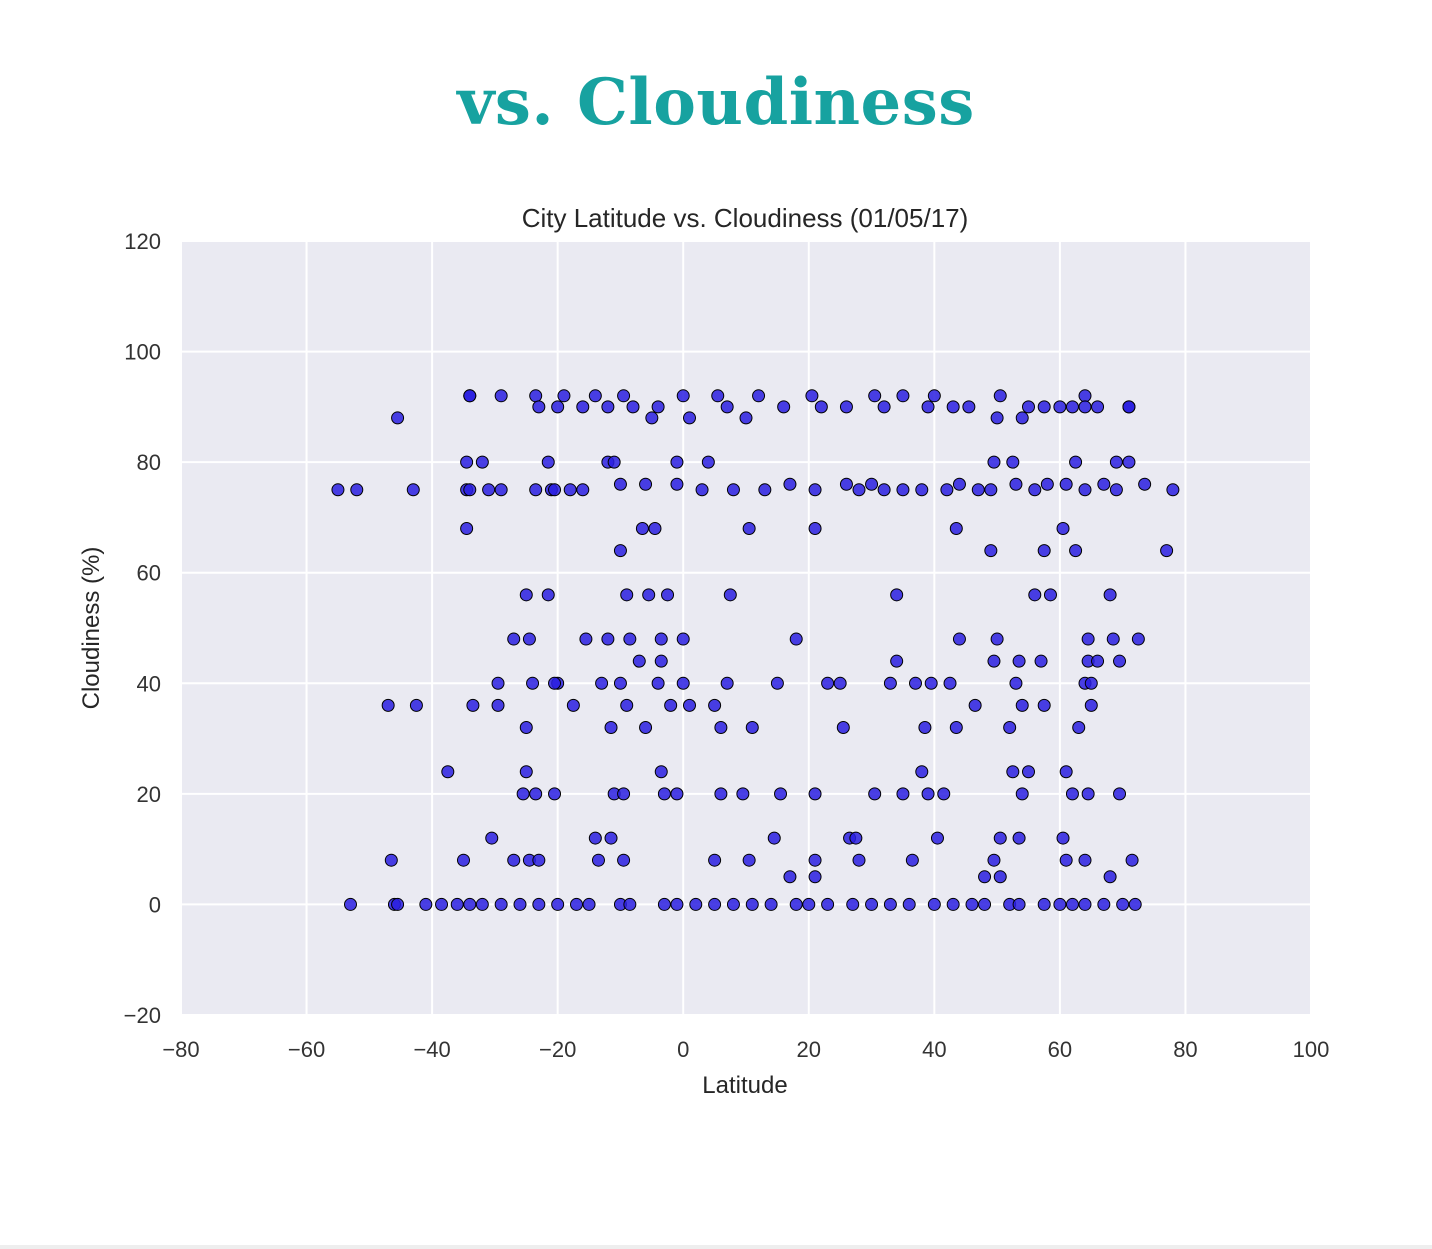  Describe the element at coordinates (745, 218) in the screenshot. I see `chart-title: City Latitude vs. Cloudiness (01/05/17)` at that location.